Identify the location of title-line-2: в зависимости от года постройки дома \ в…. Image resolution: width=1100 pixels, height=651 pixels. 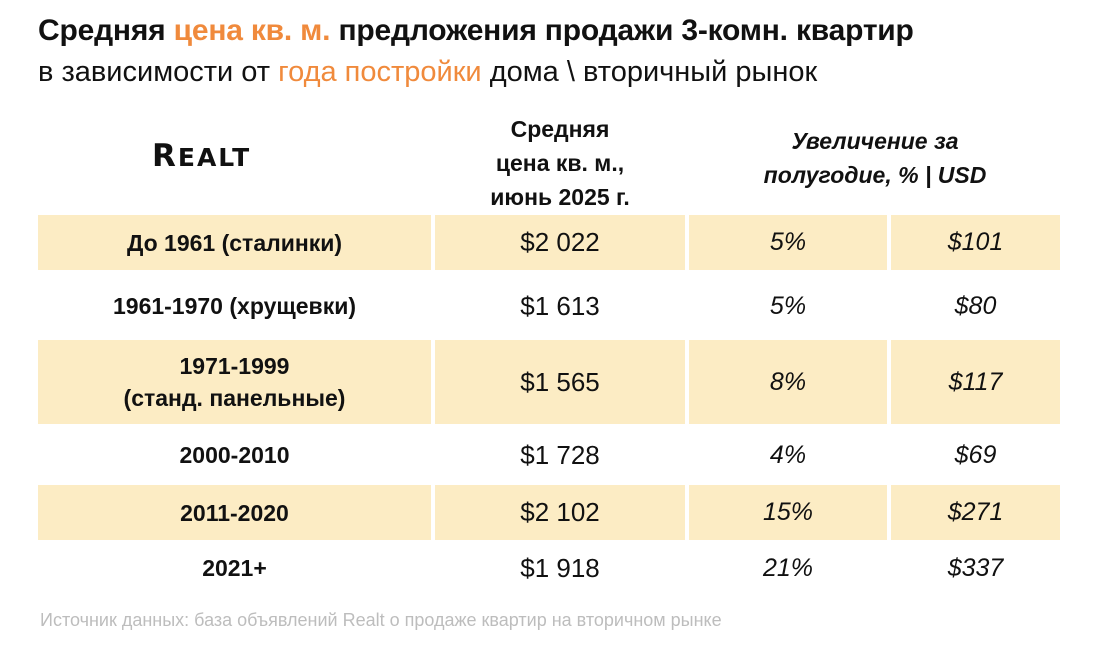
(427, 72).